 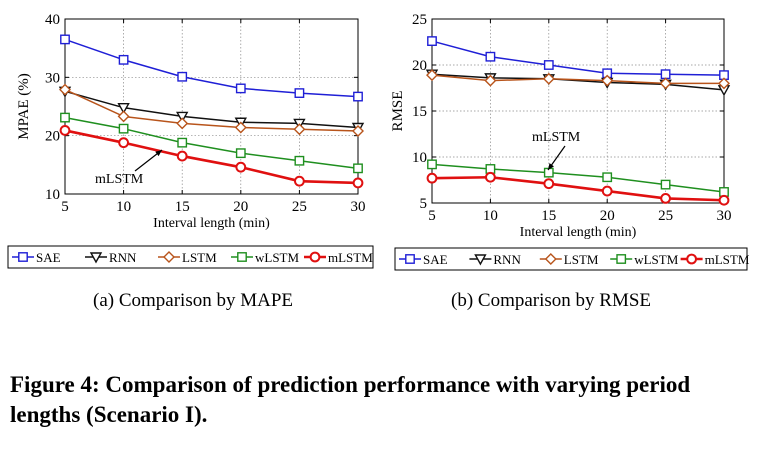 What do you see at coordinates (398, 111) in the screenshot?
I see `y-axis-label: RMSE` at bounding box center [398, 111].